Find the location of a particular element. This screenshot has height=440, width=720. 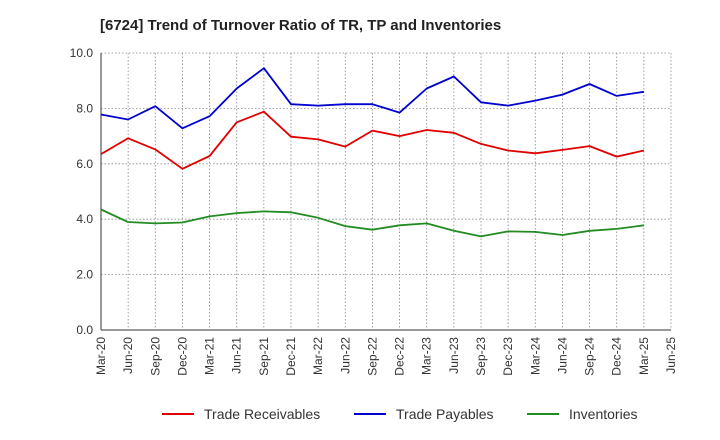

x-tick-label: Sep-23 is located at coordinates (481, 356).